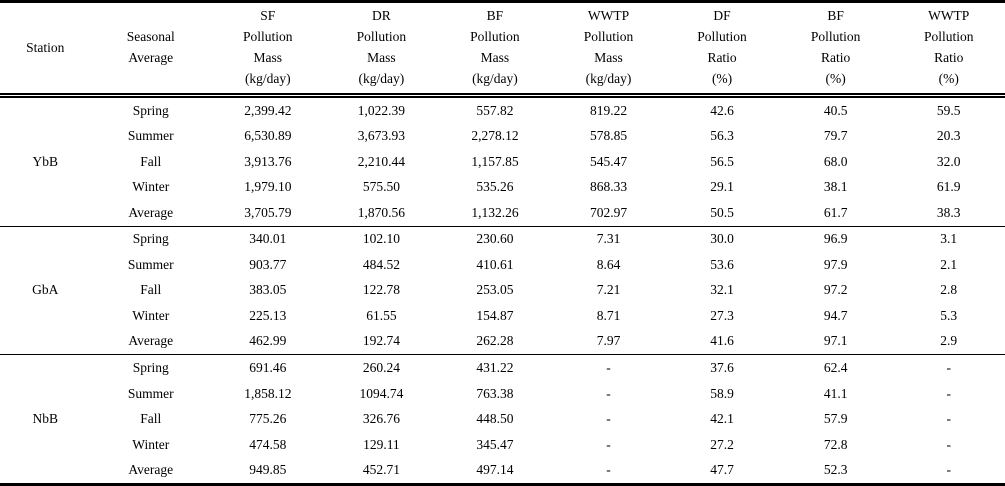 Image resolution: width=1005 pixels, height=486 pixels. Describe the element at coordinates (151, 315) in the screenshot. I see `season-label: Winter` at that location.